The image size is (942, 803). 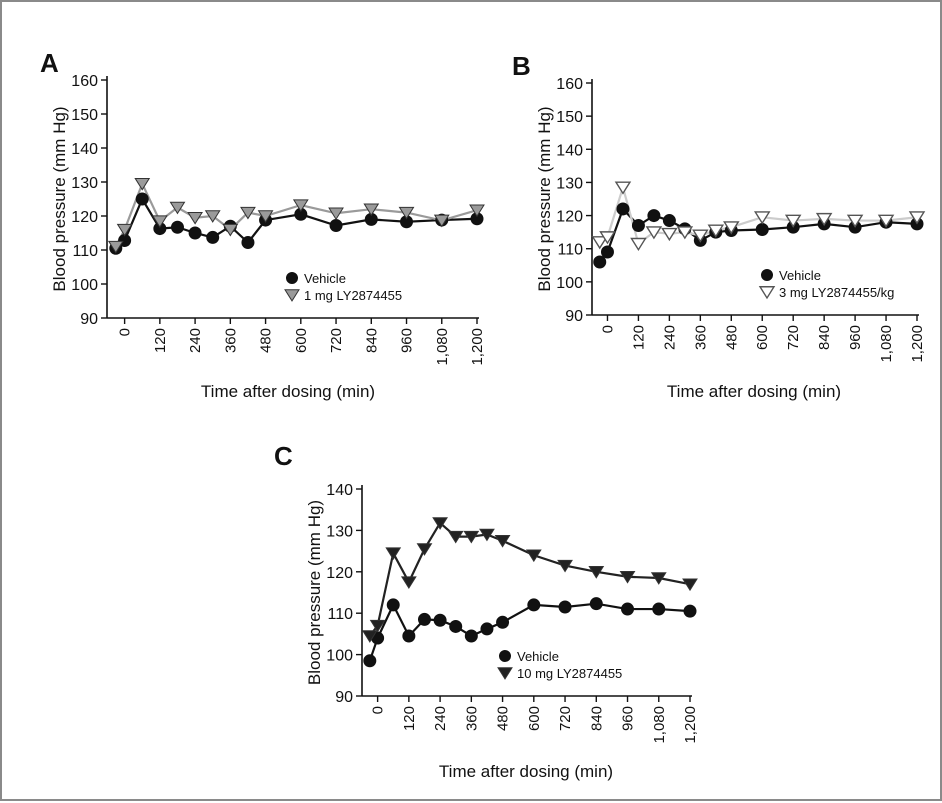 I want to click on x-tick-label: 600, so click(x=534, y=718).